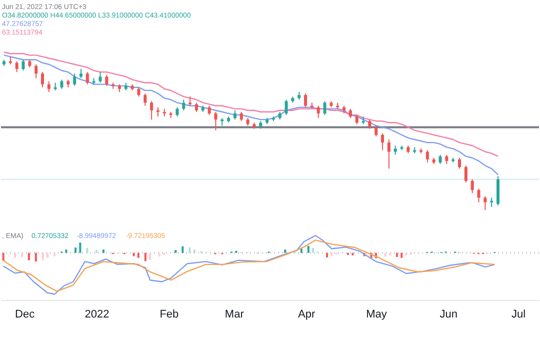  I want to click on x-tick-label: Jul, so click(519, 314).